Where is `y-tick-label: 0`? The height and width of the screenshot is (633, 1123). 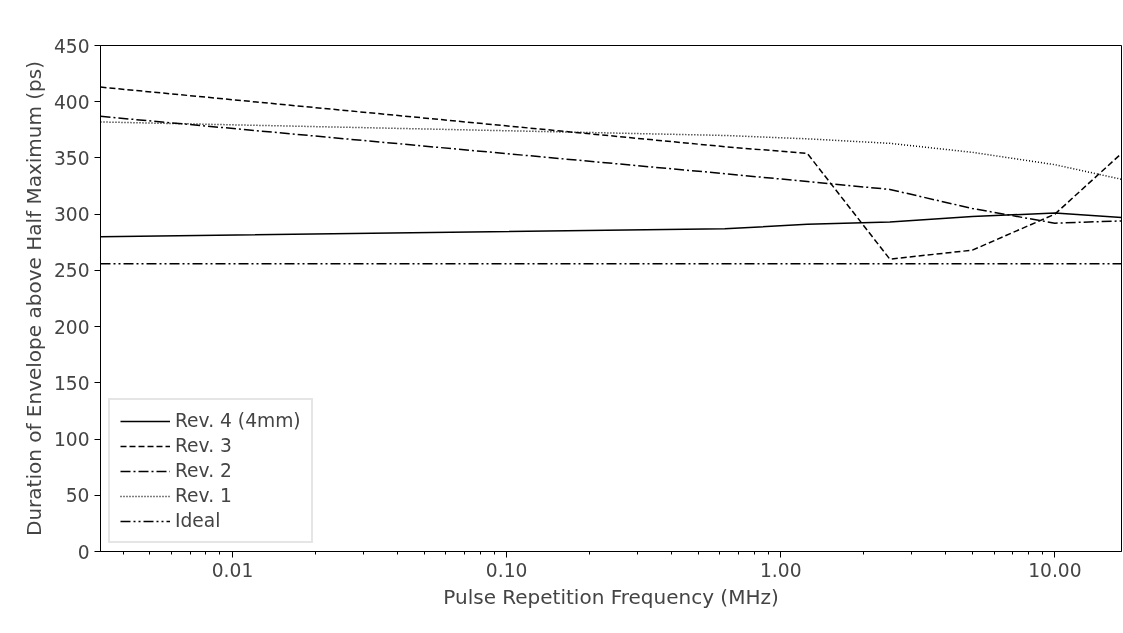
y-tick-label: 0 is located at coordinates (83, 552).